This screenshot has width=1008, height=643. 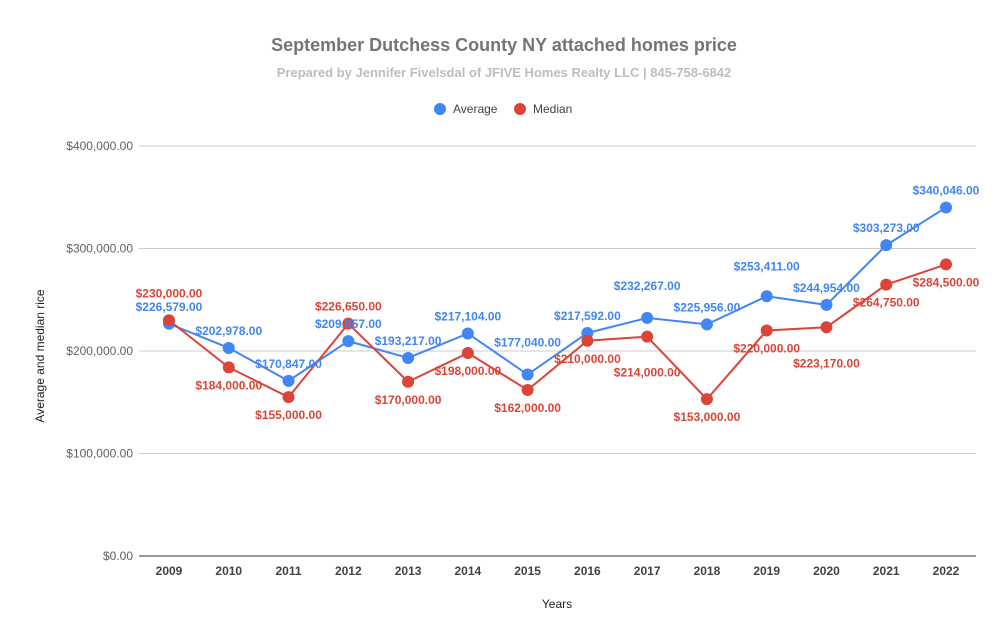 What do you see at coordinates (169, 571) in the screenshot?
I see `x-tick-label: 2009` at bounding box center [169, 571].